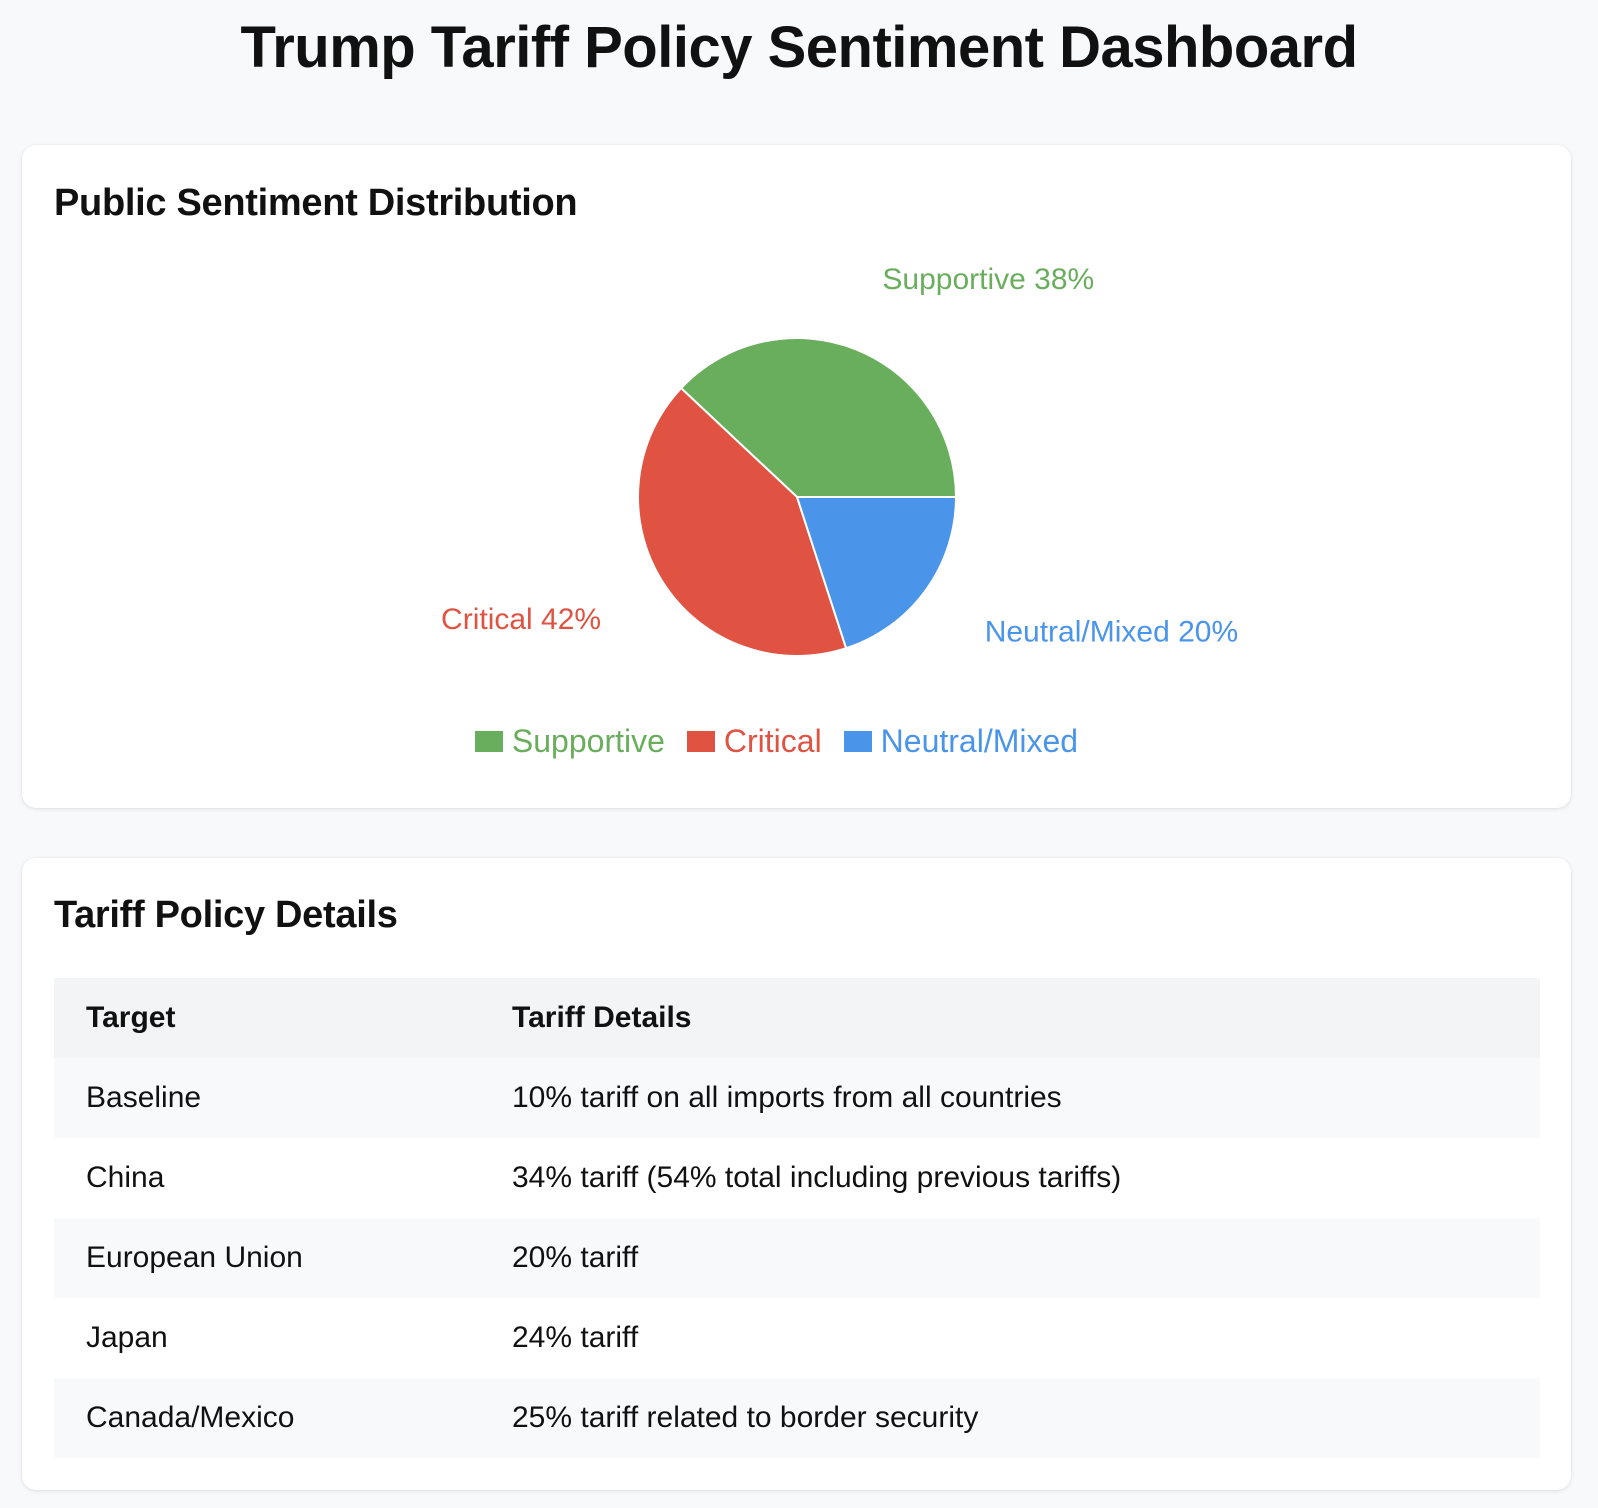  I want to click on legend-item-neutral-mixed: Neutral/Mixed, so click(961, 741).